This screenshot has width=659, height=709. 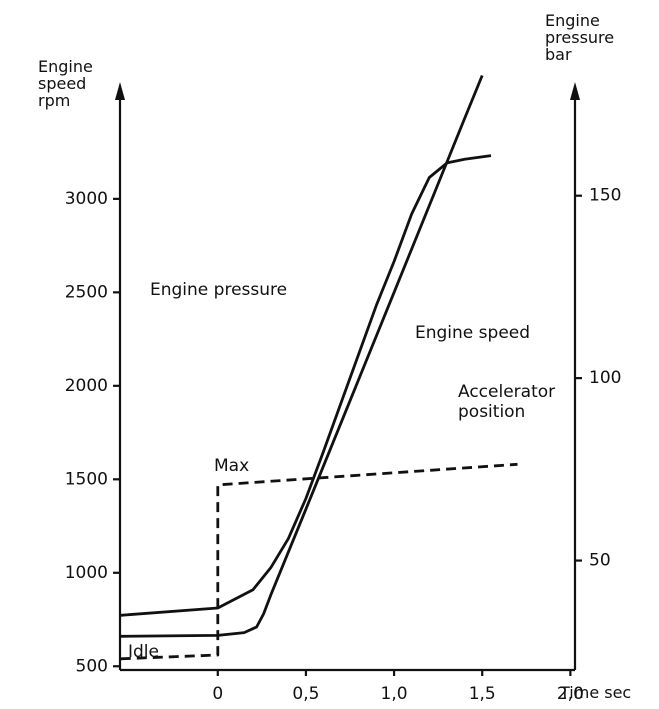 What do you see at coordinates (86, 573) in the screenshot?
I see `y-tick-label: 1000` at bounding box center [86, 573].